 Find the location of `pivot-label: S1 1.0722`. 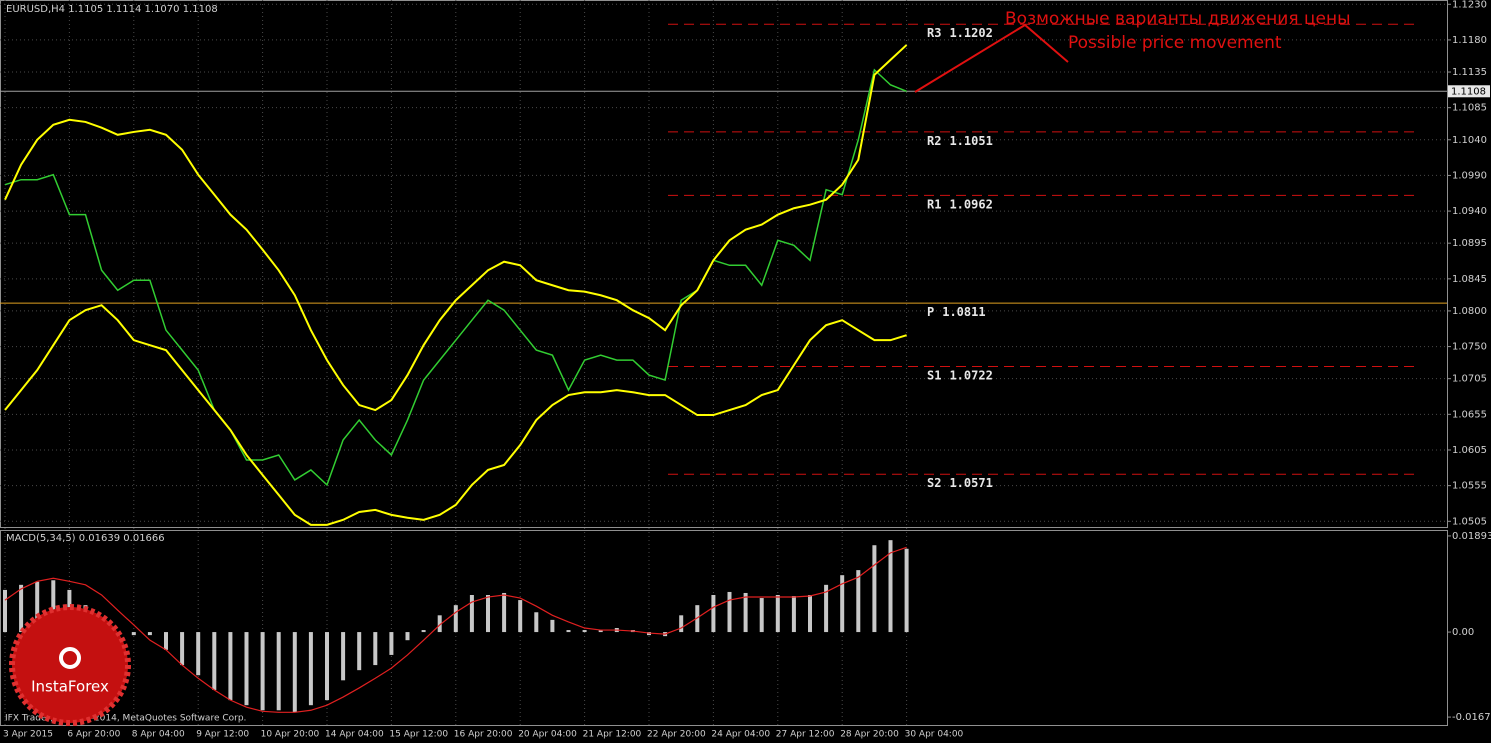

pivot-label: S1 1.0722 is located at coordinates (960, 375).